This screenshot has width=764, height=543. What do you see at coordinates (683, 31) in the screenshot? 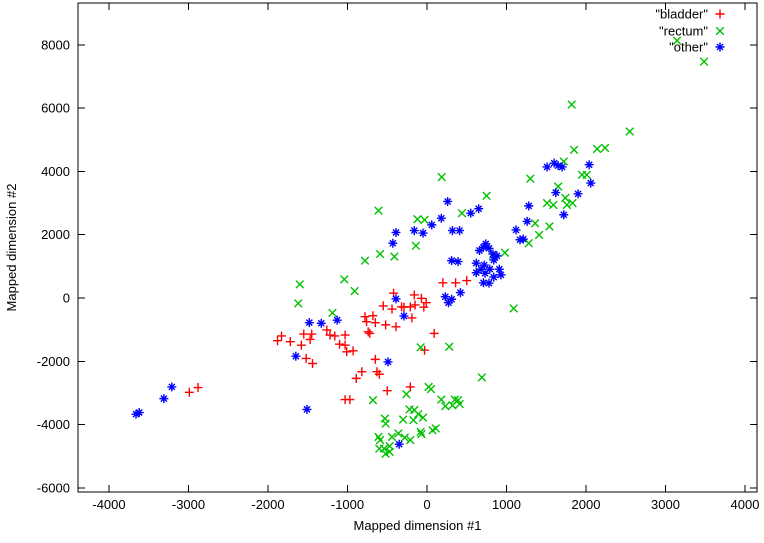
I see `legend-label-rectum: "rectum"` at bounding box center [683, 31].